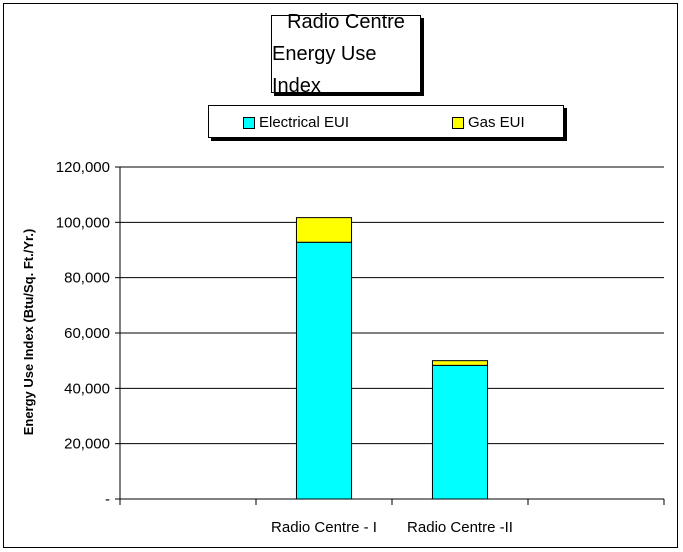 The image size is (683, 552). What do you see at coordinates (87, 444) in the screenshot?
I see `y-tick-label-1: 20,000` at bounding box center [87, 444].